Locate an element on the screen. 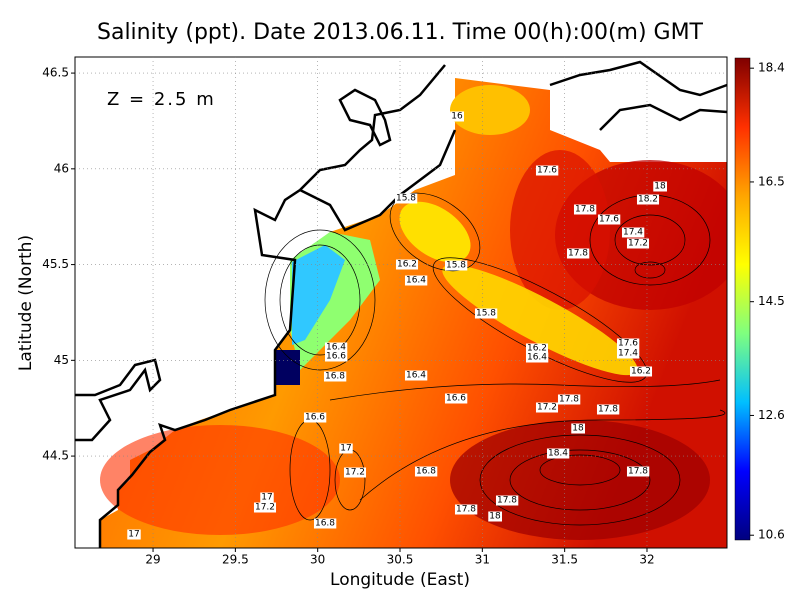 The height and width of the screenshot is (600, 800). depth-annotation: Z = 2.5 m is located at coordinates (161, 99).